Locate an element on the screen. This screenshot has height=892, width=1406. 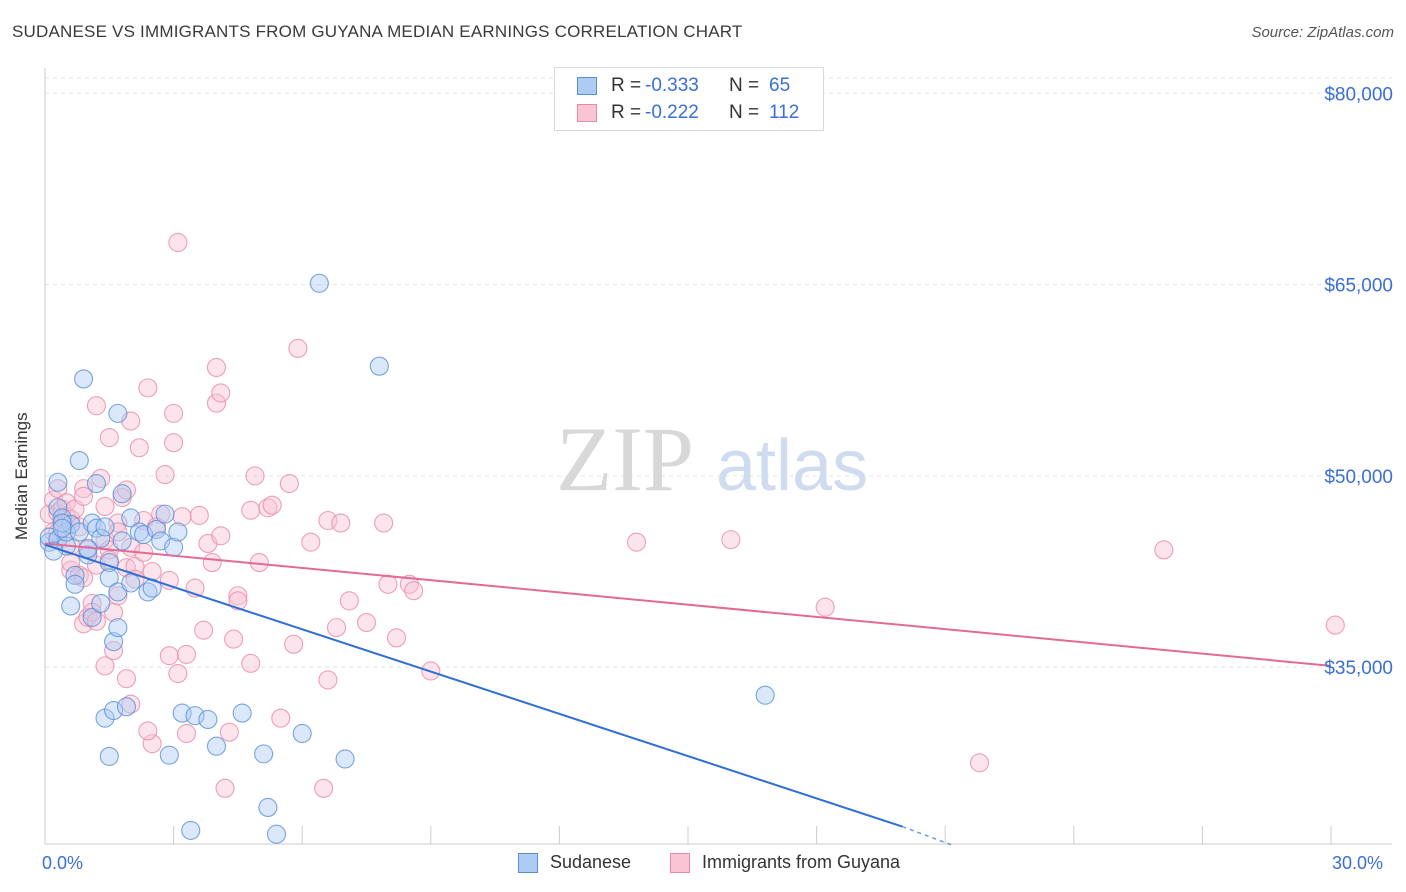
x-tick-label-min: 0.0% is located at coordinates (63, 863).